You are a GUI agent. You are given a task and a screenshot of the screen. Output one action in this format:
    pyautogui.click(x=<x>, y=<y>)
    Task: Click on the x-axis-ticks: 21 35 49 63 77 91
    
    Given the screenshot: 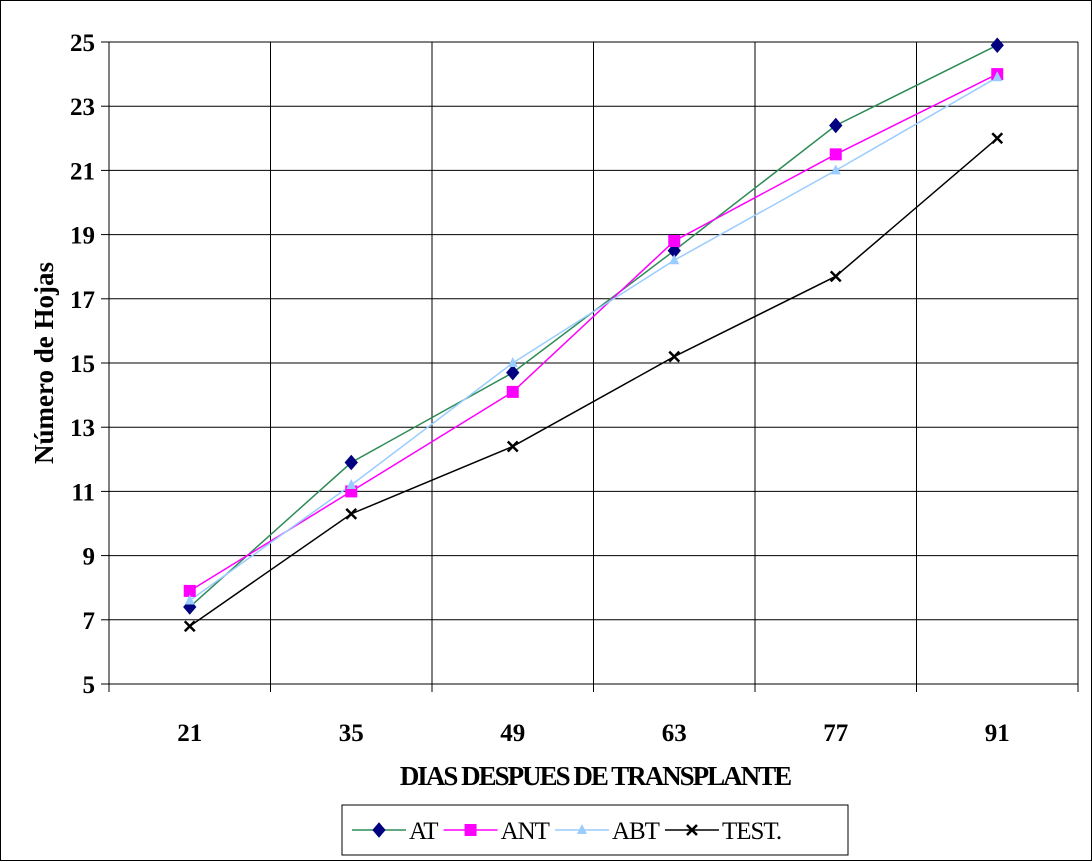 What is the action you would take?
    pyautogui.click(x=593, y=733)
    